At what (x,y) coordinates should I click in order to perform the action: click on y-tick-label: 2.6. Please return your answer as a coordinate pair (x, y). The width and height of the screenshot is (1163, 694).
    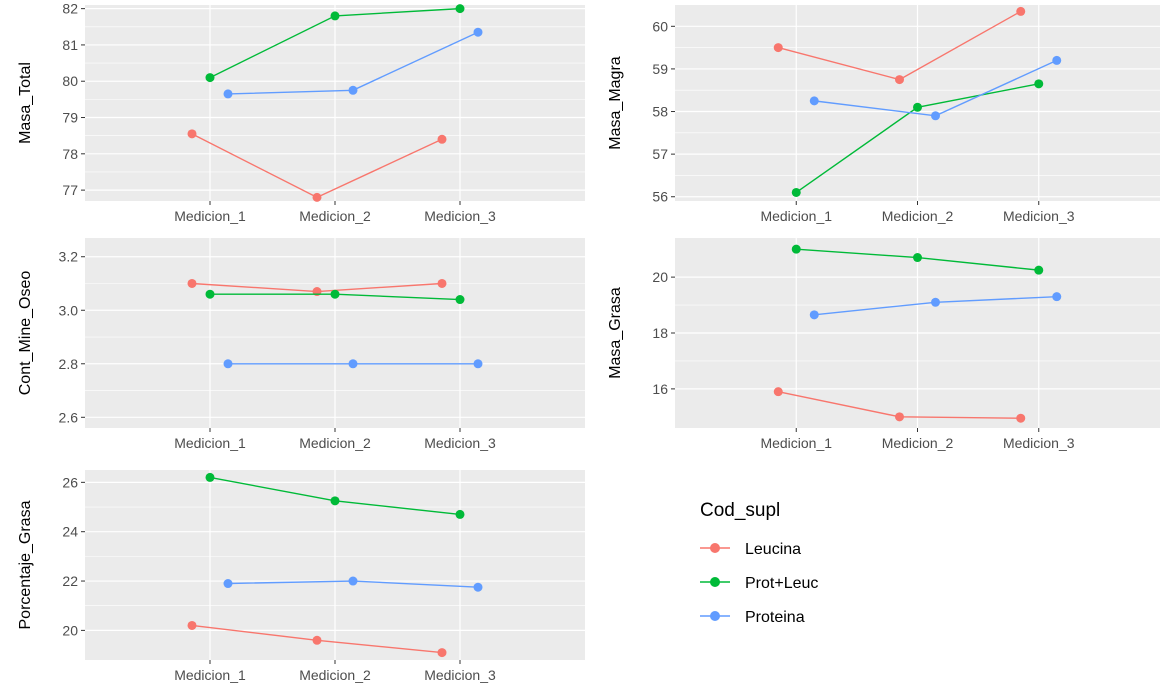
    Looking at the image, I should click on (69, 417).